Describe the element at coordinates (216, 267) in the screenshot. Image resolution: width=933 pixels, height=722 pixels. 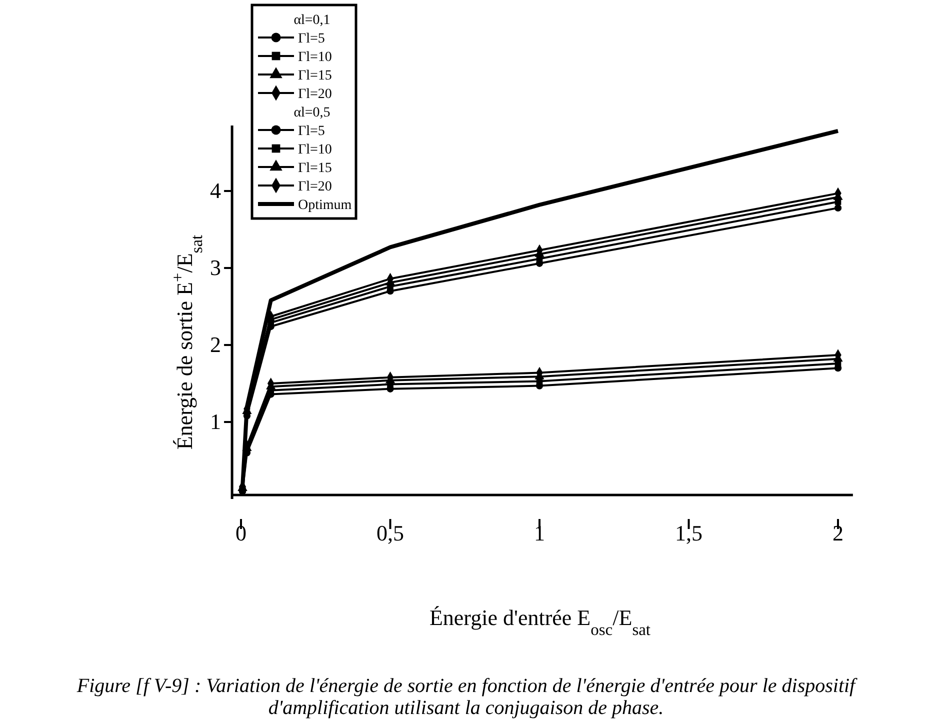
I see `y-tick-label: 3` at that location.